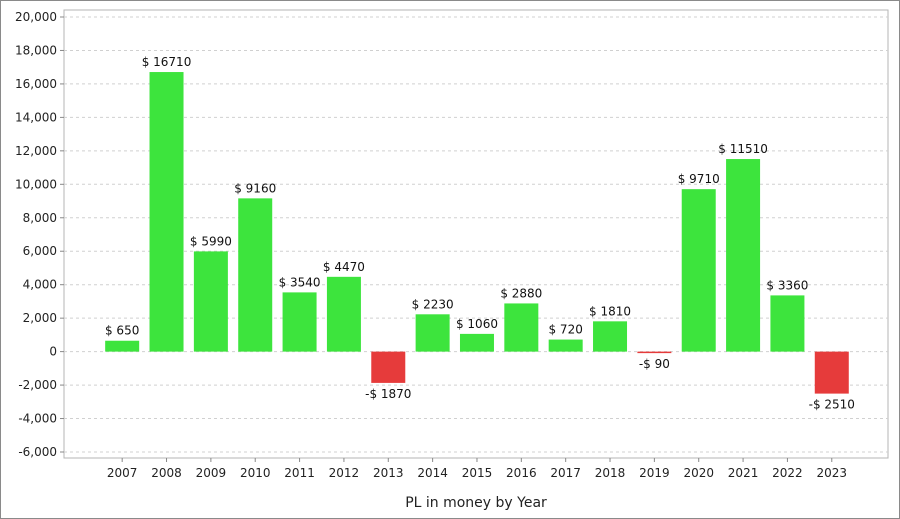 This screenshot has width=900, height=519. What do you see at coordinates (255, 473) in the screenshot?
I see `x-tick-label: 2010` at bounding box center [255, 473].